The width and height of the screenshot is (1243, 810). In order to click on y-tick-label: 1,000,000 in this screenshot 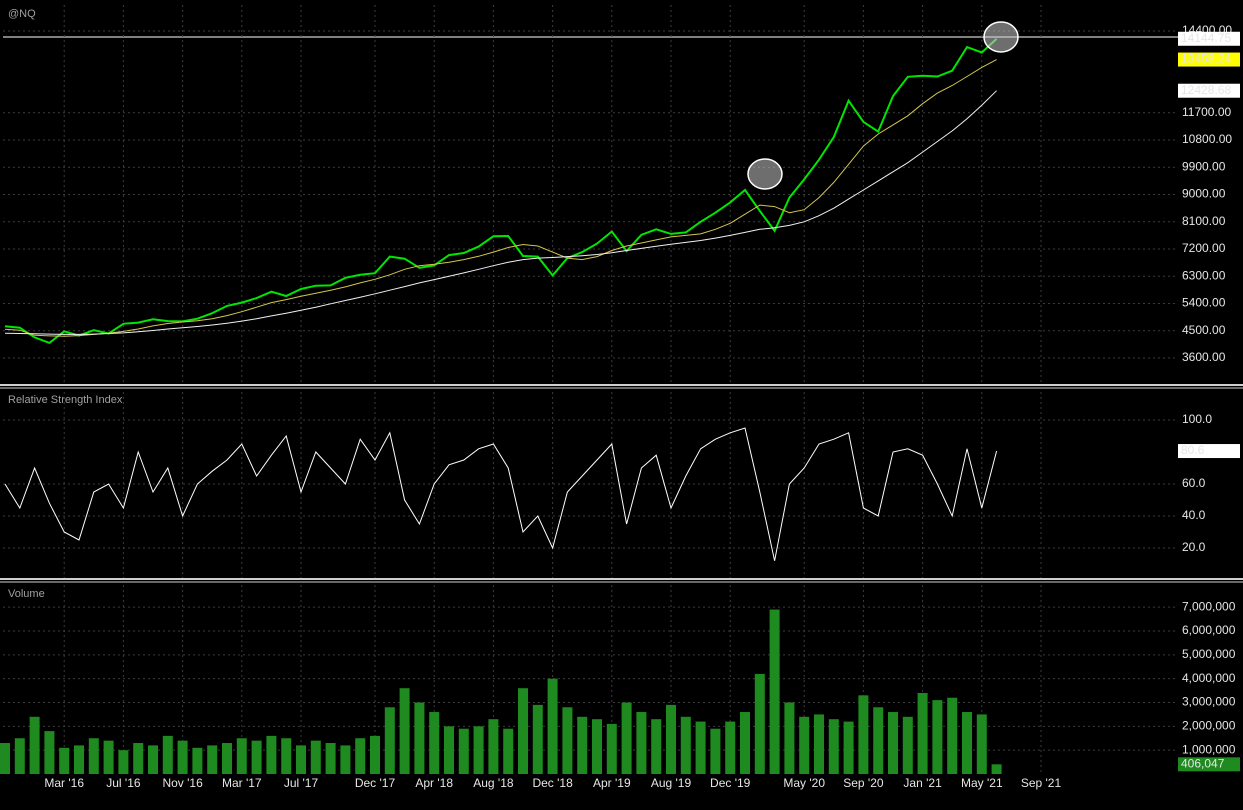, I will do `click(1209, 749)`.